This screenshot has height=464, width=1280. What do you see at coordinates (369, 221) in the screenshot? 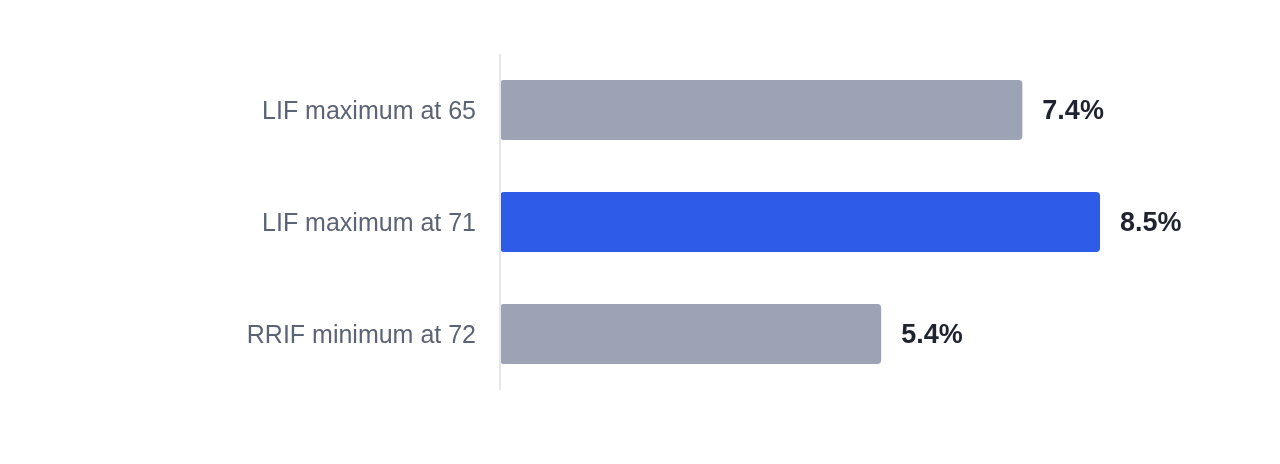
I see `y-tick-label: LIF maximum at 71` at bounding box center [369, 221].